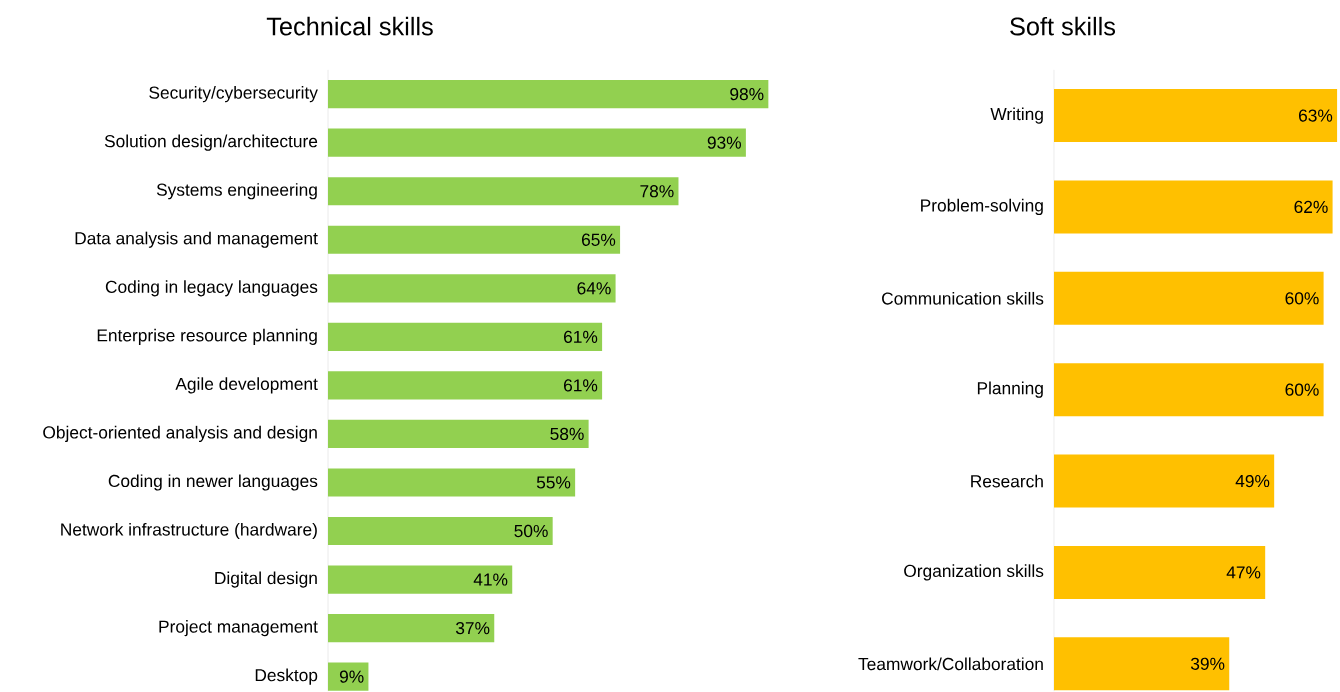 The image size is (1340, 692). I want to click on data-label: 64%, so click(594, 288).